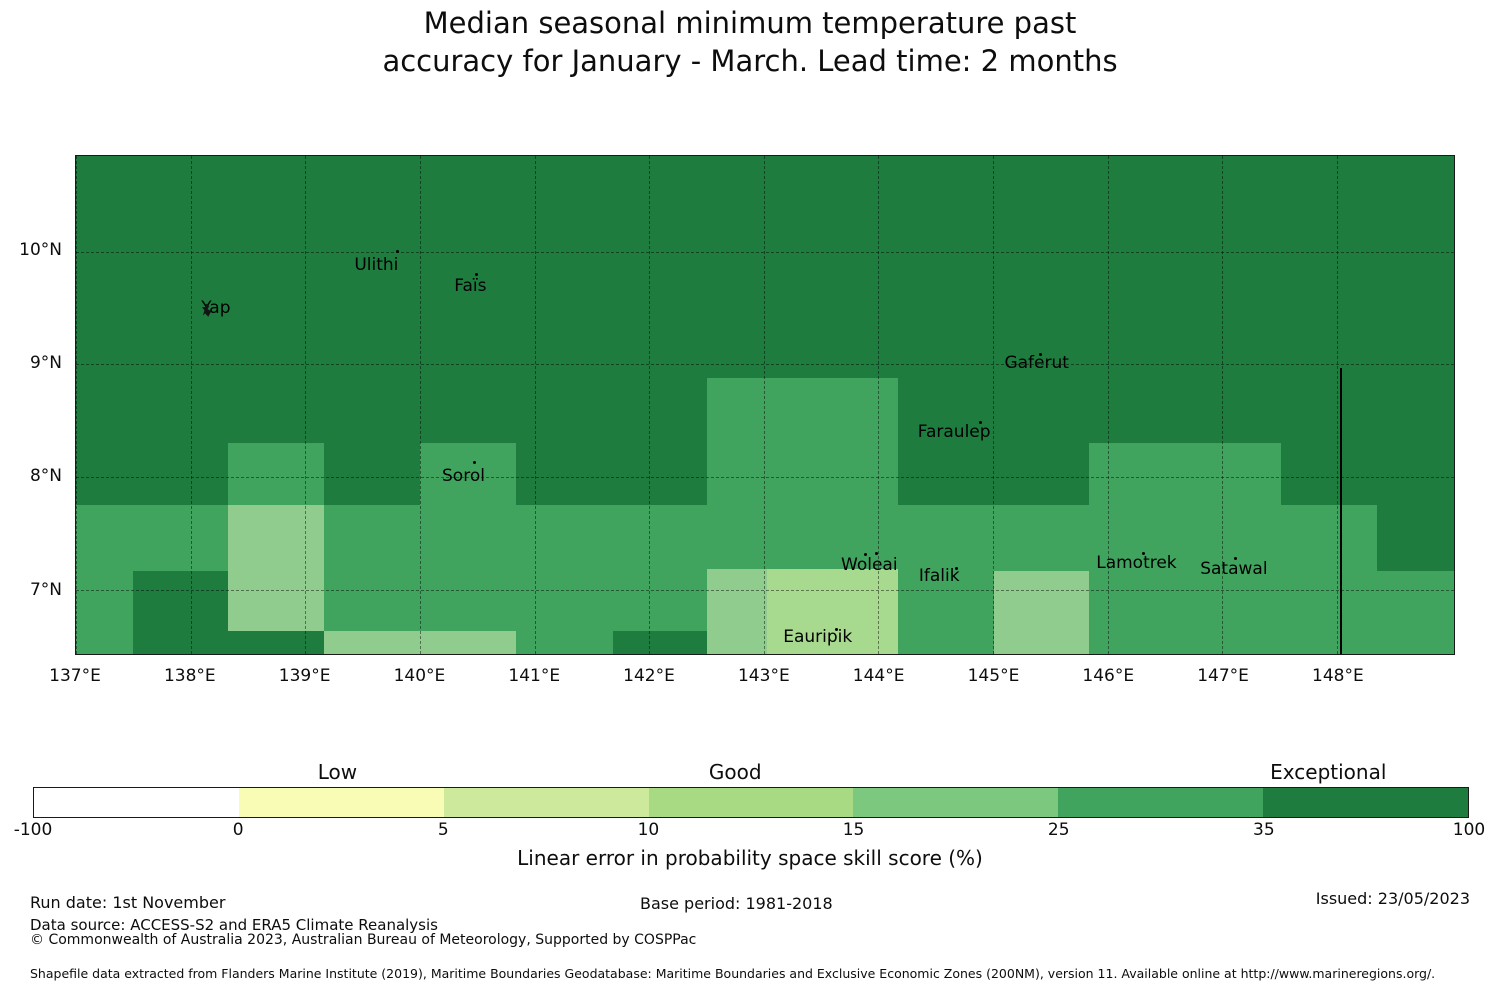 This screenshot has width=1500, height=990. What do you see at coordinates (33, 830) in the screenshot?
I see `colorbar-tick-label: -100` at bounding box center [33, 830].